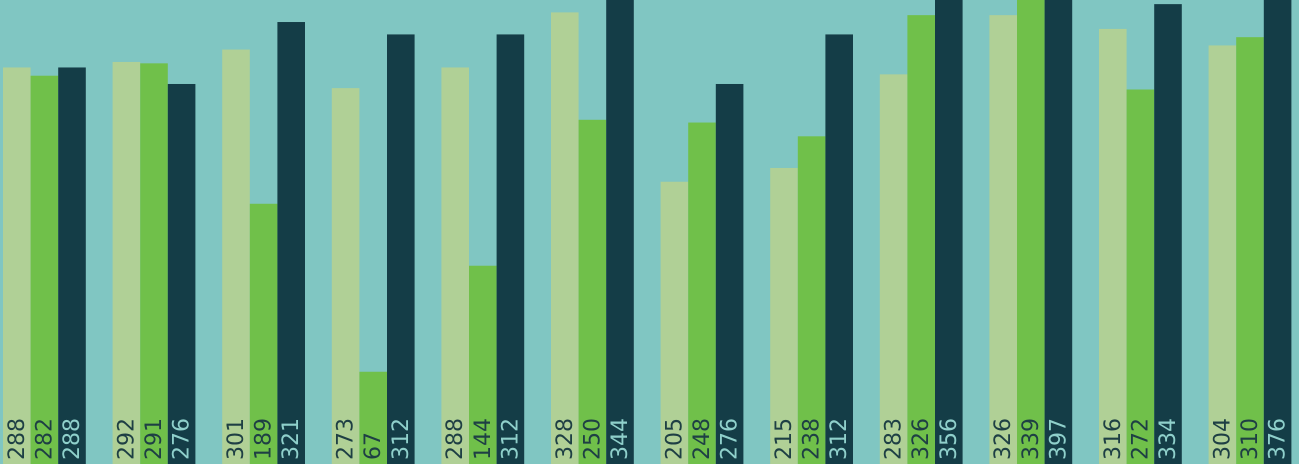  I want to click on value-label: 248, so click(702, 439).